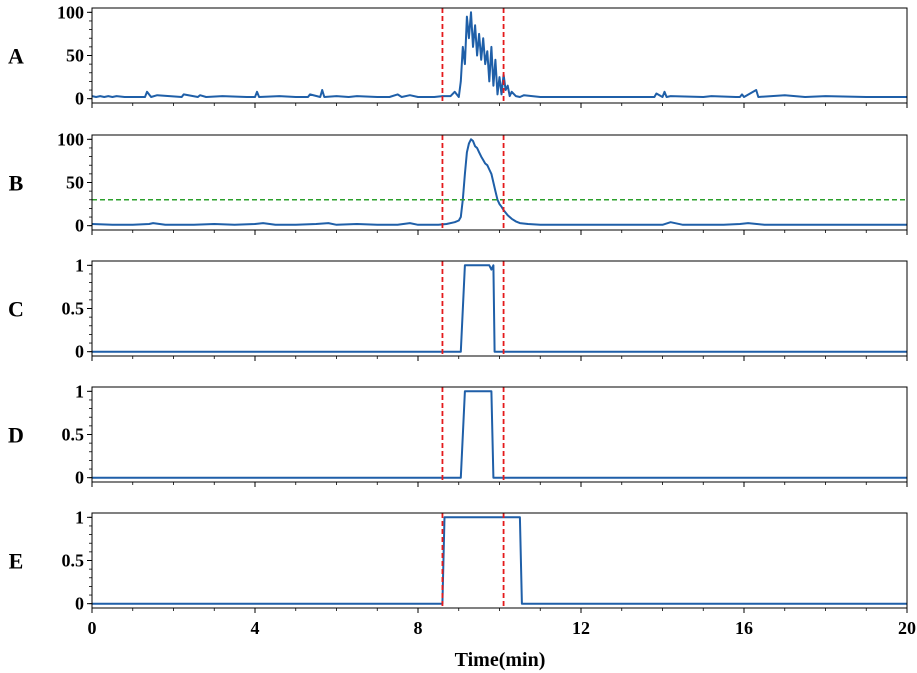 Image resolution: width=917 pixels, height=673 pixels. I want to click on x-tick-label: 12, so click(581, 628).